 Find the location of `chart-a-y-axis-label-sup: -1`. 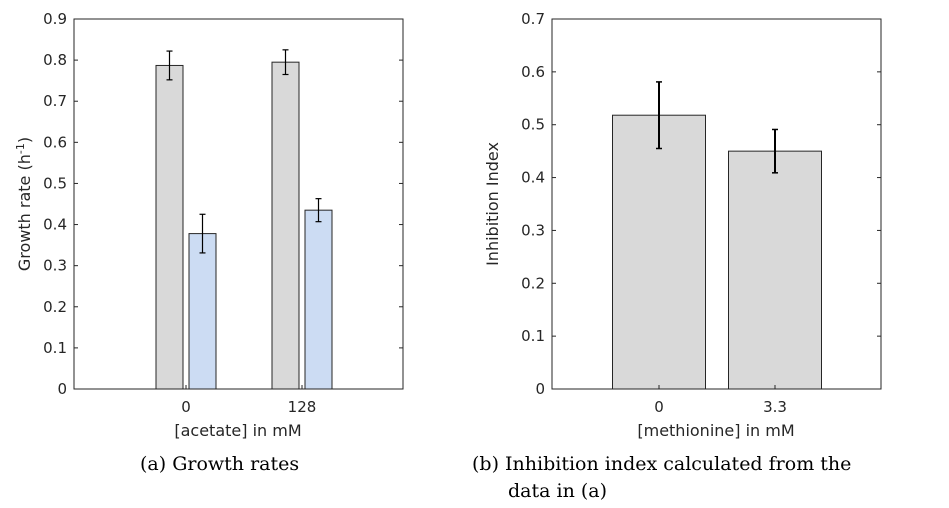

chart-a-y-axis-label-sup: -1 is located at coordinates (20, 148).